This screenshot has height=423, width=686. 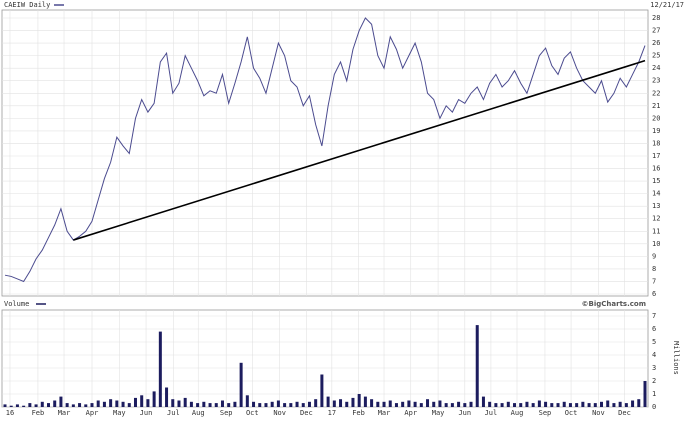 I want to click on chart-title: CAEIW Daily, so click(x=27, y=5).